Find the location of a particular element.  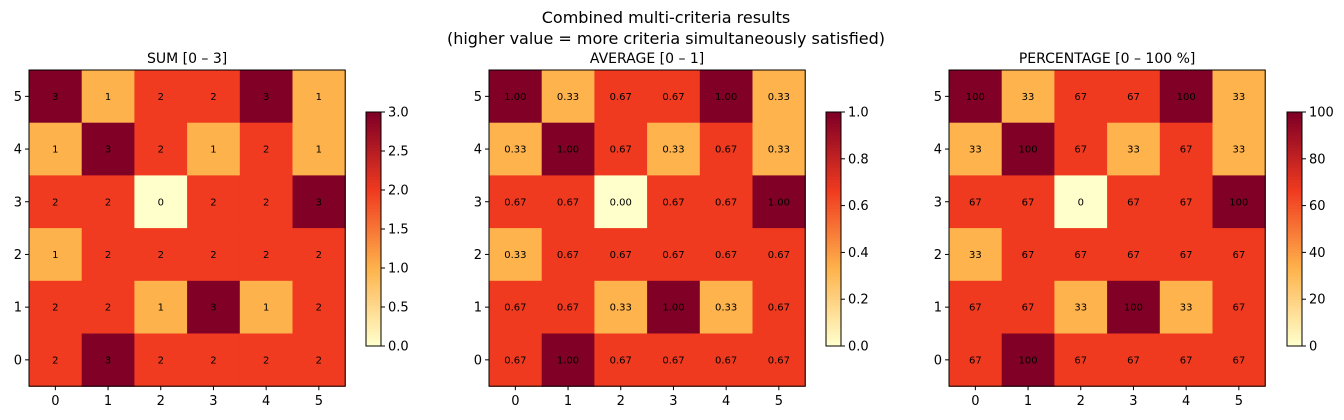

y-tick-label: 0 is located at coordinates (938, 360).